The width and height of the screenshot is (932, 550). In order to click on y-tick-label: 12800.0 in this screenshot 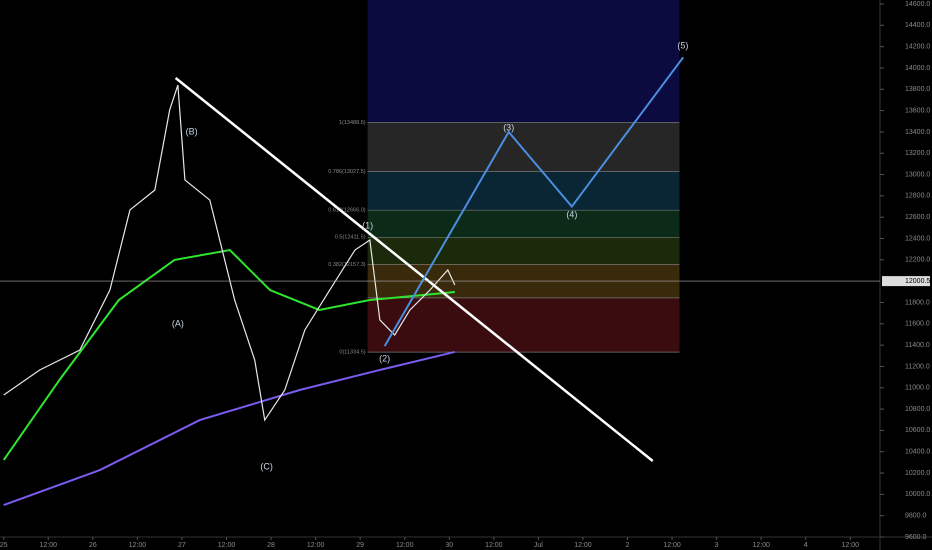, I will do `click(917, 196)`.